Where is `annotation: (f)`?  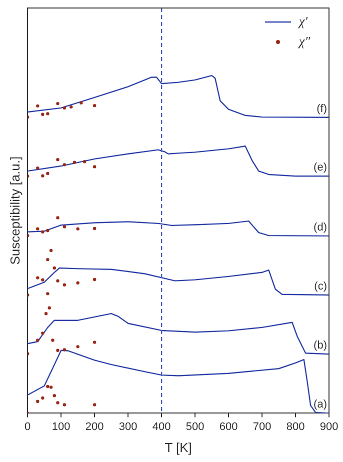 annotation: (f) is located at coordinates (321, 108).